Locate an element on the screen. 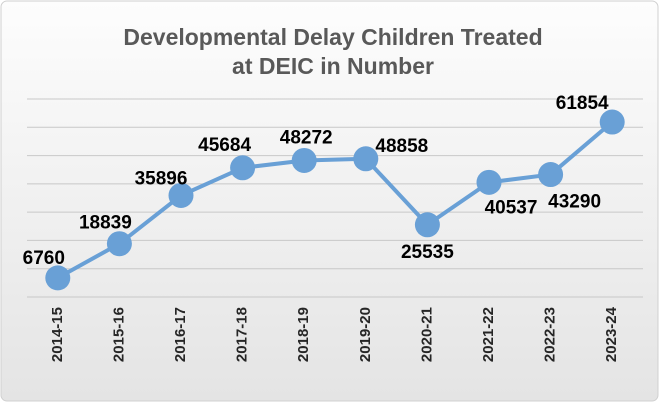 Image resolution: width=659 pixels, height=402 pixels. data-label: 61854 is located at coordinates (582, 103).